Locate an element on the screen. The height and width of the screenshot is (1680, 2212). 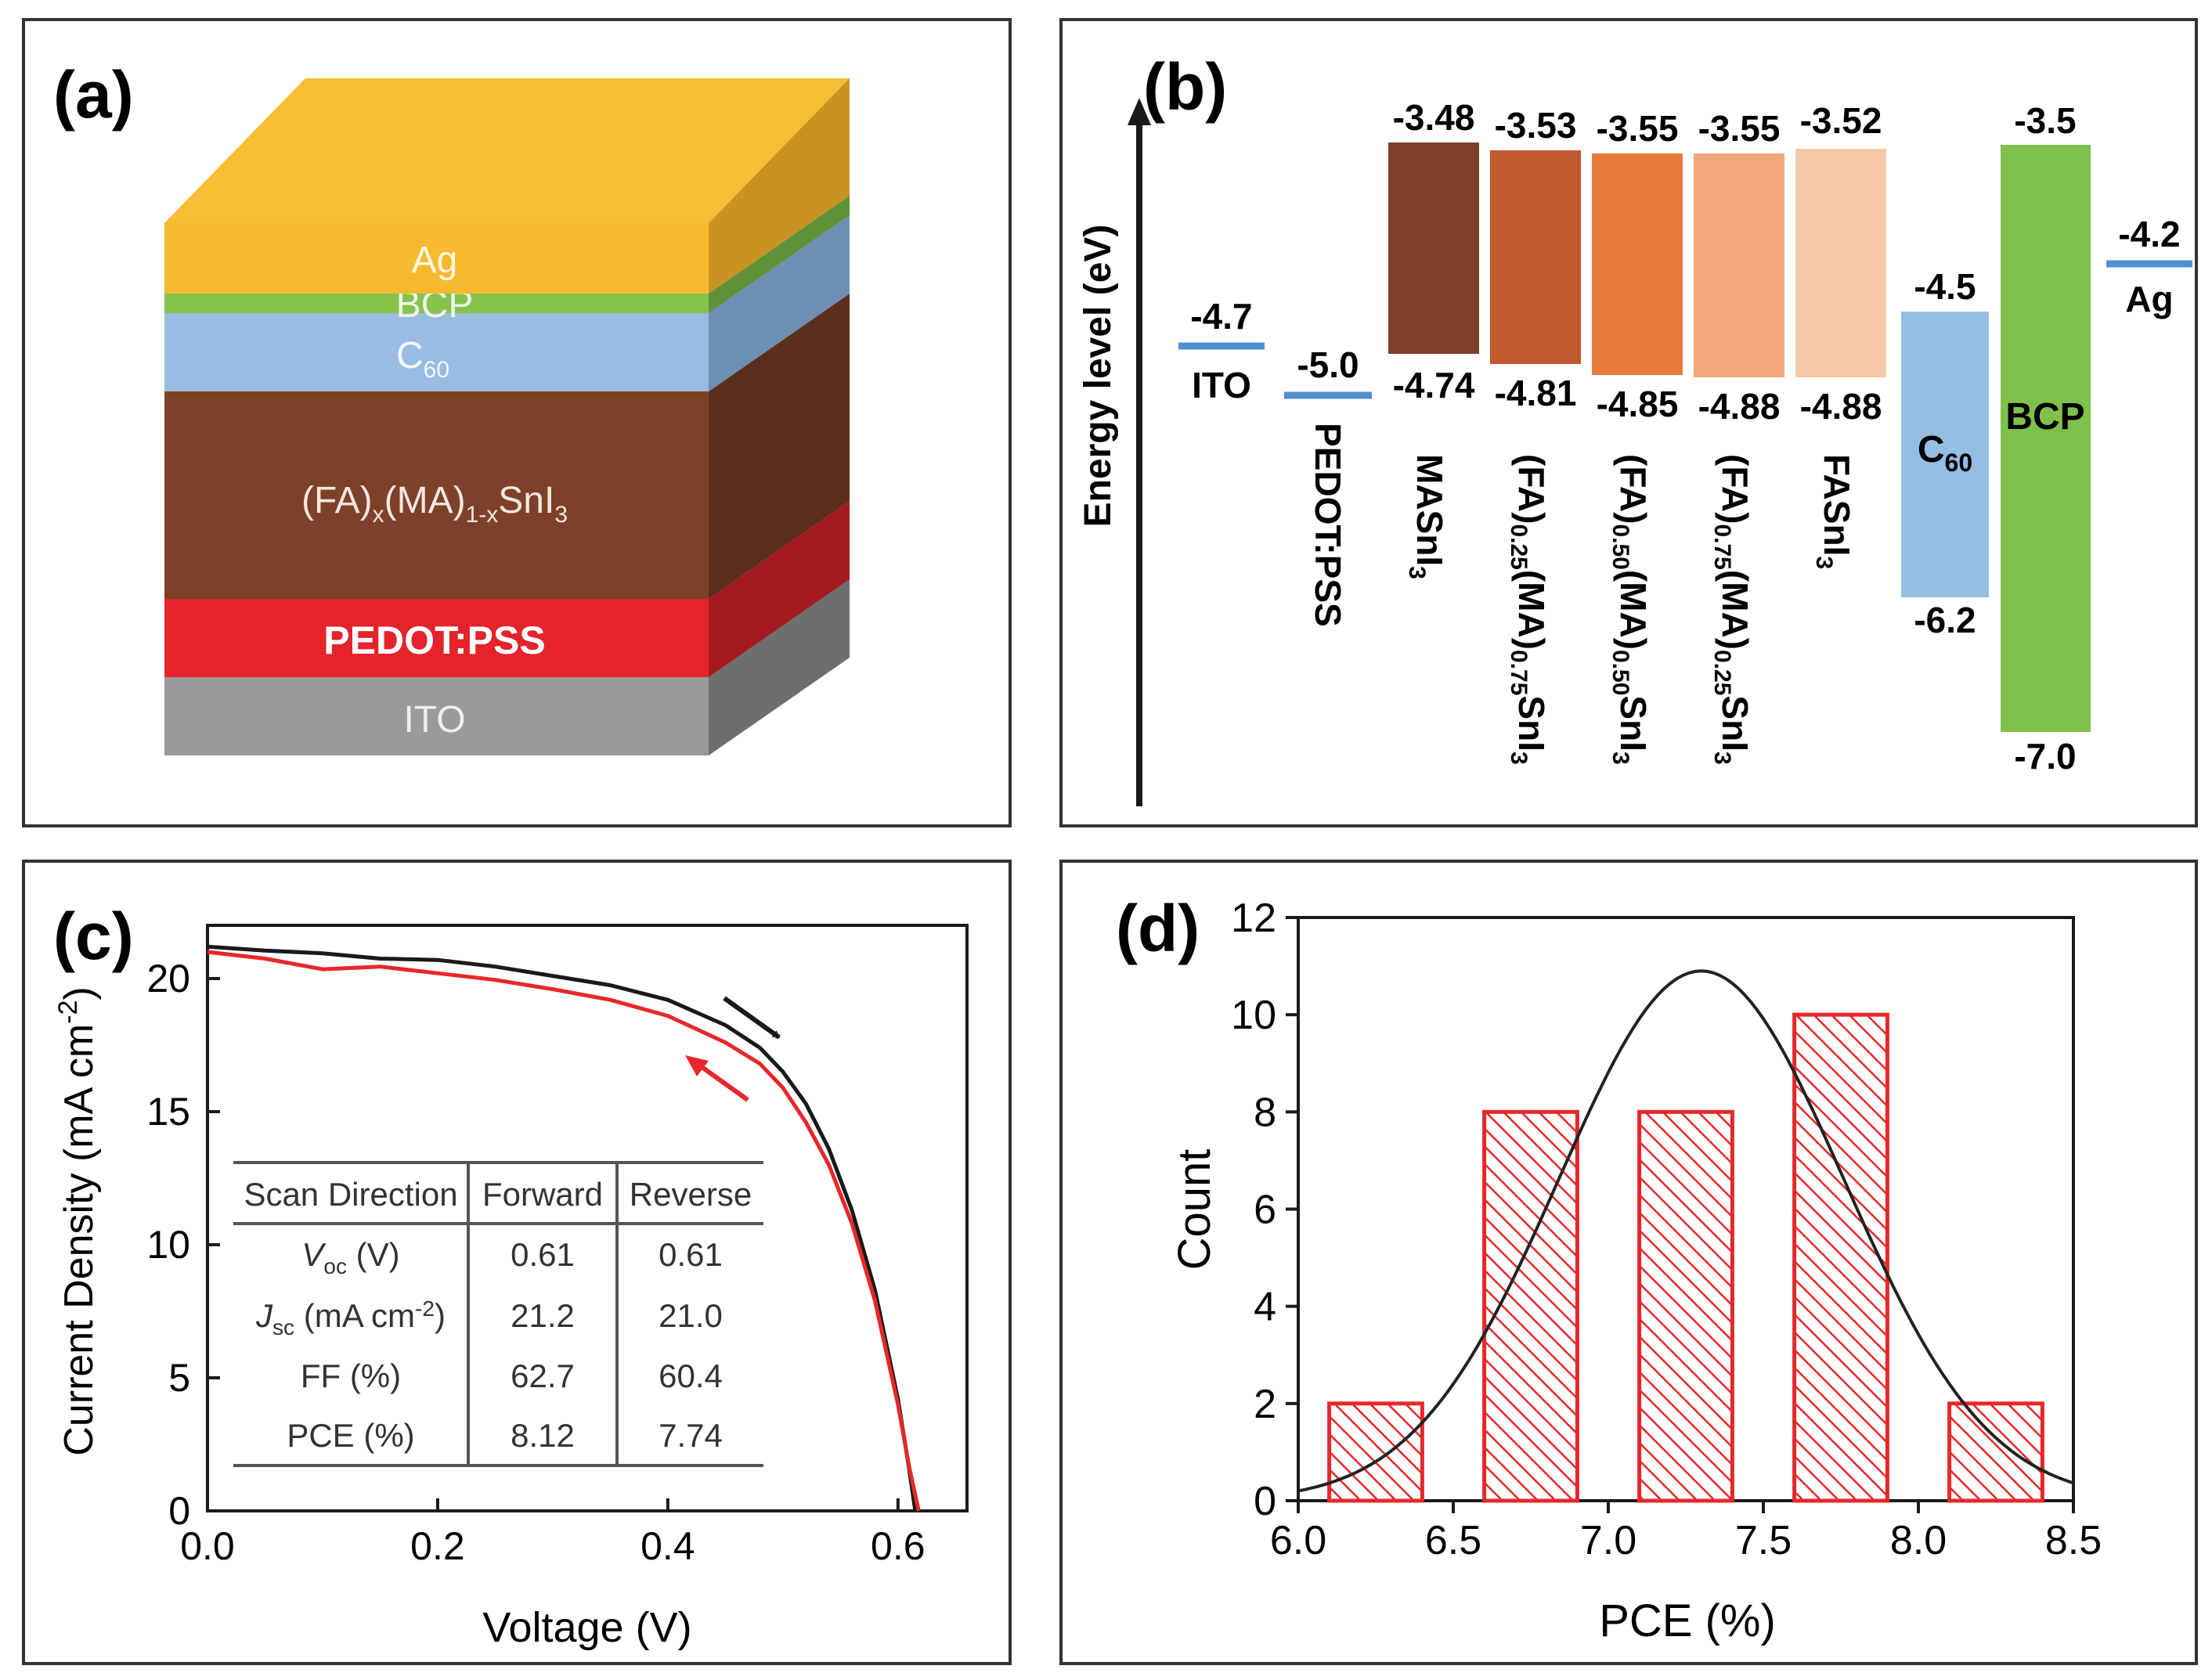
jv-lines is located at coordinates (564, 1228).